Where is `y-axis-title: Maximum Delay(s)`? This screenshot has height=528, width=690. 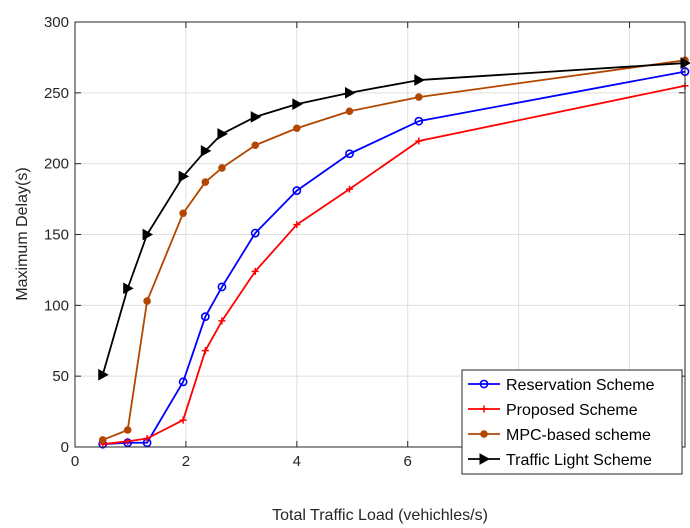
y-axis-title: Maximum Delay(s) is located at coordinates (22, 233).